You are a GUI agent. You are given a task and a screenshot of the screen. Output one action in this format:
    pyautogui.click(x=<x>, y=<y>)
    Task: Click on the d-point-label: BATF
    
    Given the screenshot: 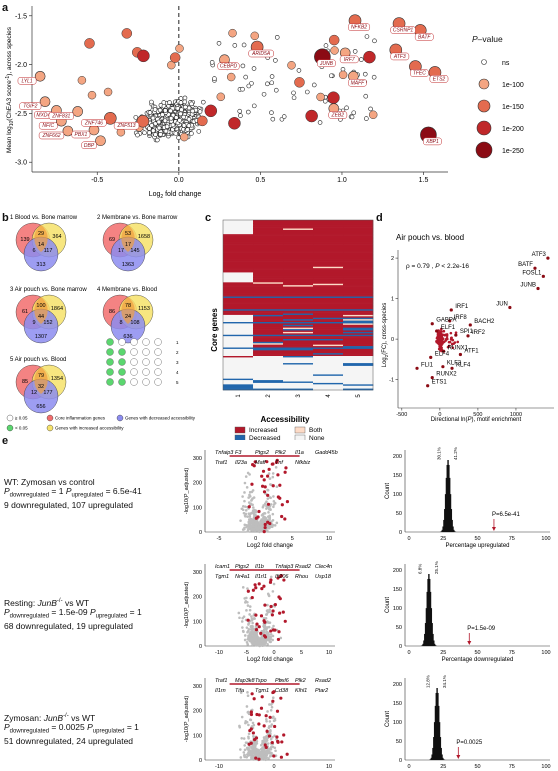 What is the action you would take?
    pyautogui.click(x=525, y=265)
    